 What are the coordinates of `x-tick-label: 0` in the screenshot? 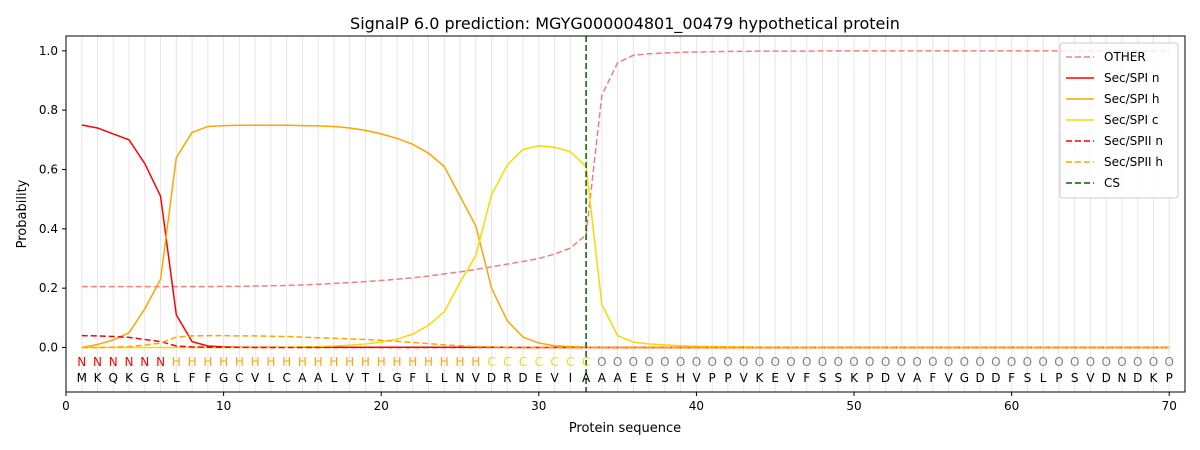 It's located at (66, 406).